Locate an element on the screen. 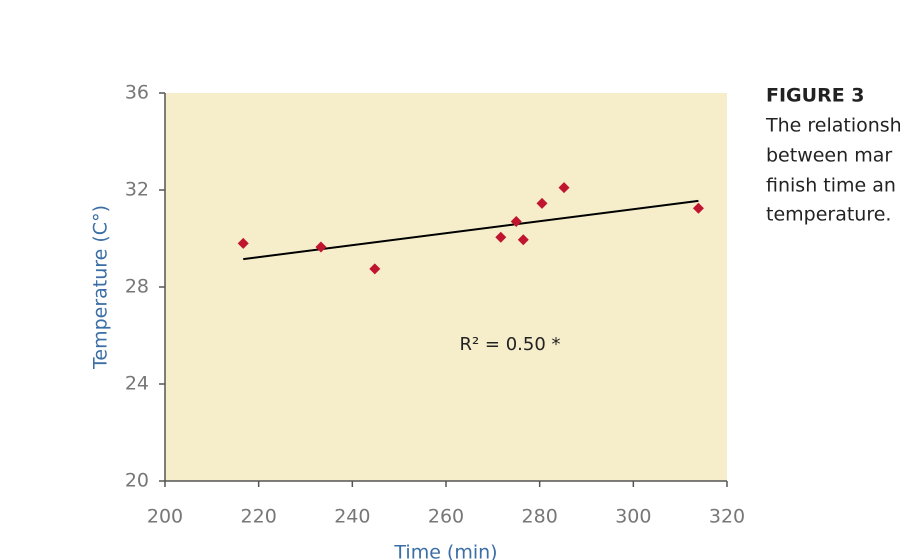 This screenshot has height=560, width=900. y-tick-label: 24 is located at coordinates (137, 384).